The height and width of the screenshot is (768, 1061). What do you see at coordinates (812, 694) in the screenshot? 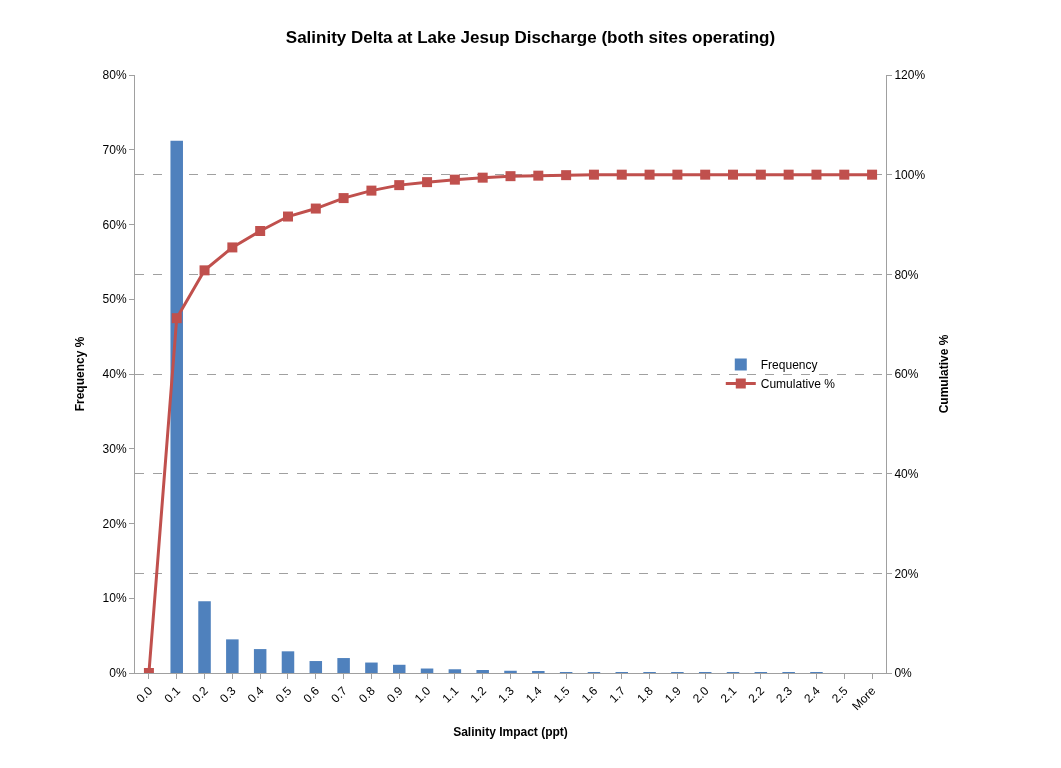
I see `x-tick-label: 2.4` at bounding box center [812, 694].